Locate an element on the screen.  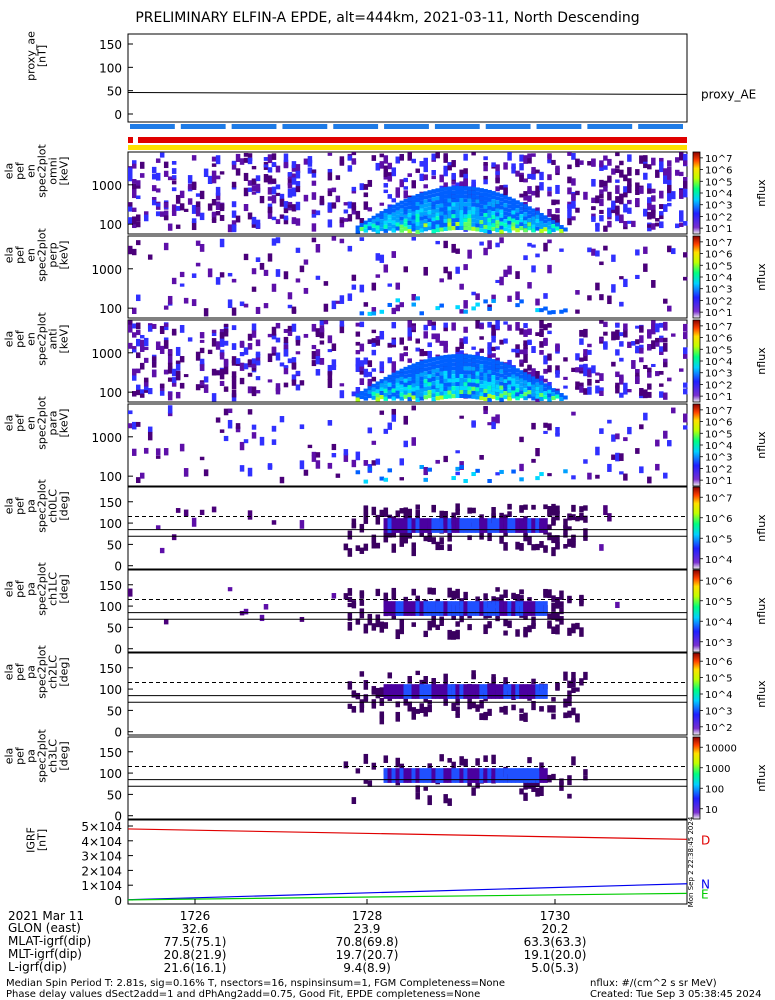
ephem-value-2-3: 5.0(5.3) is located at coordinates (555, 968).